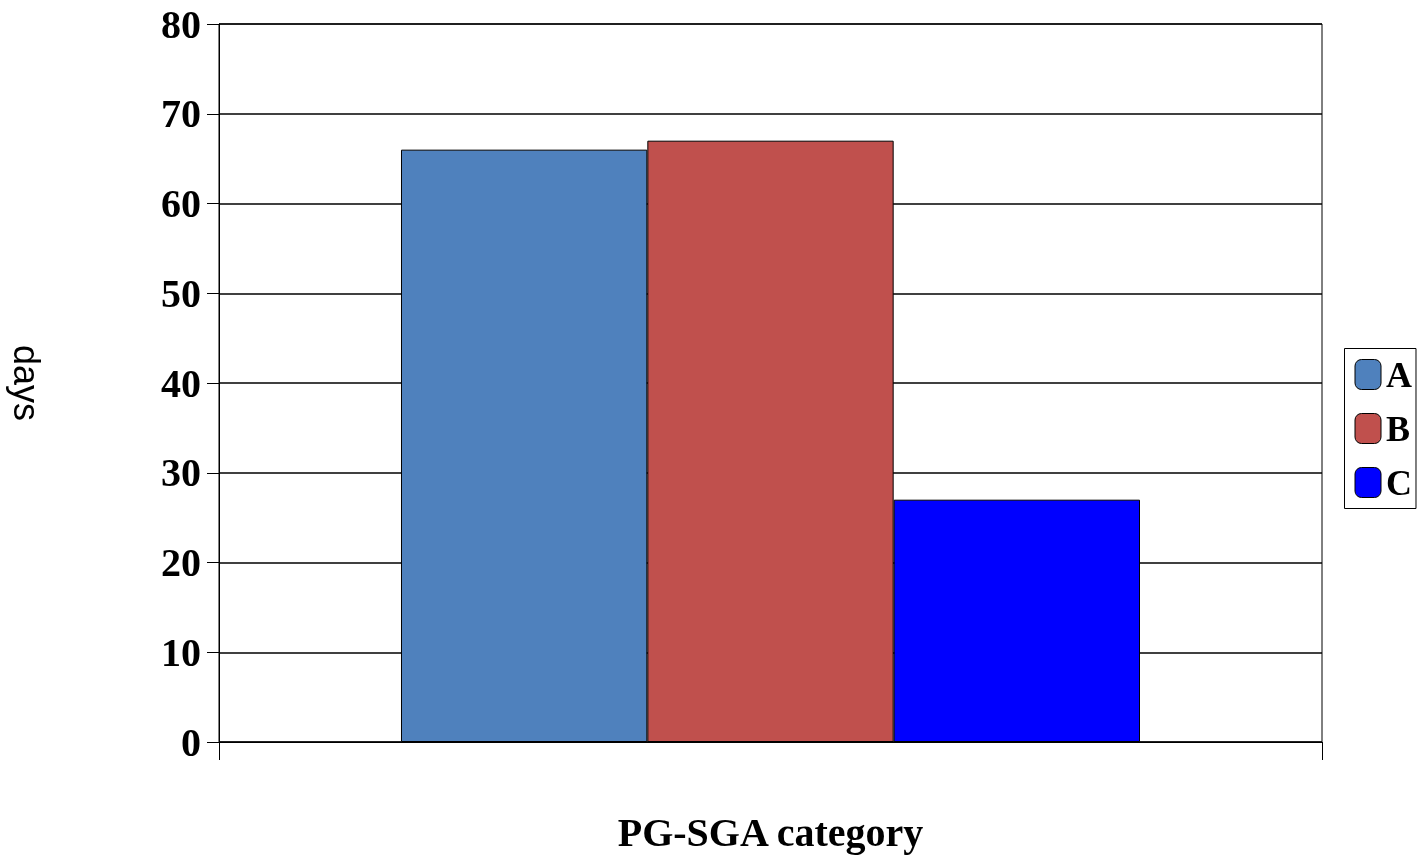 This screenshot has height=857, width=1418. I want to click on y-tick-label: 30, so click(181, 473).